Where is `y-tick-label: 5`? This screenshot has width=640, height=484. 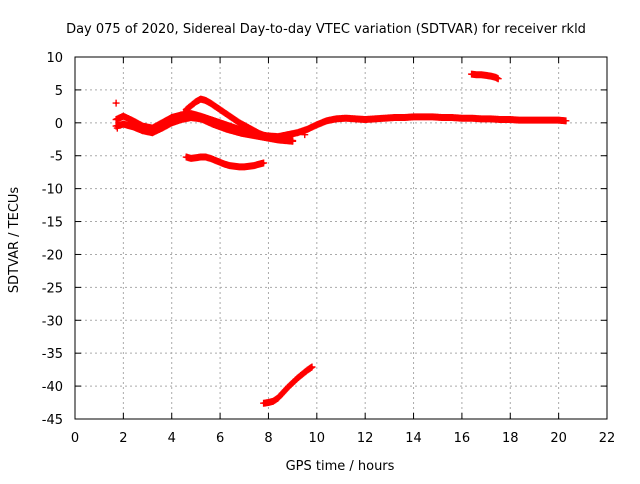
y-tick-label: 5 is located at coordinates (59, 91).